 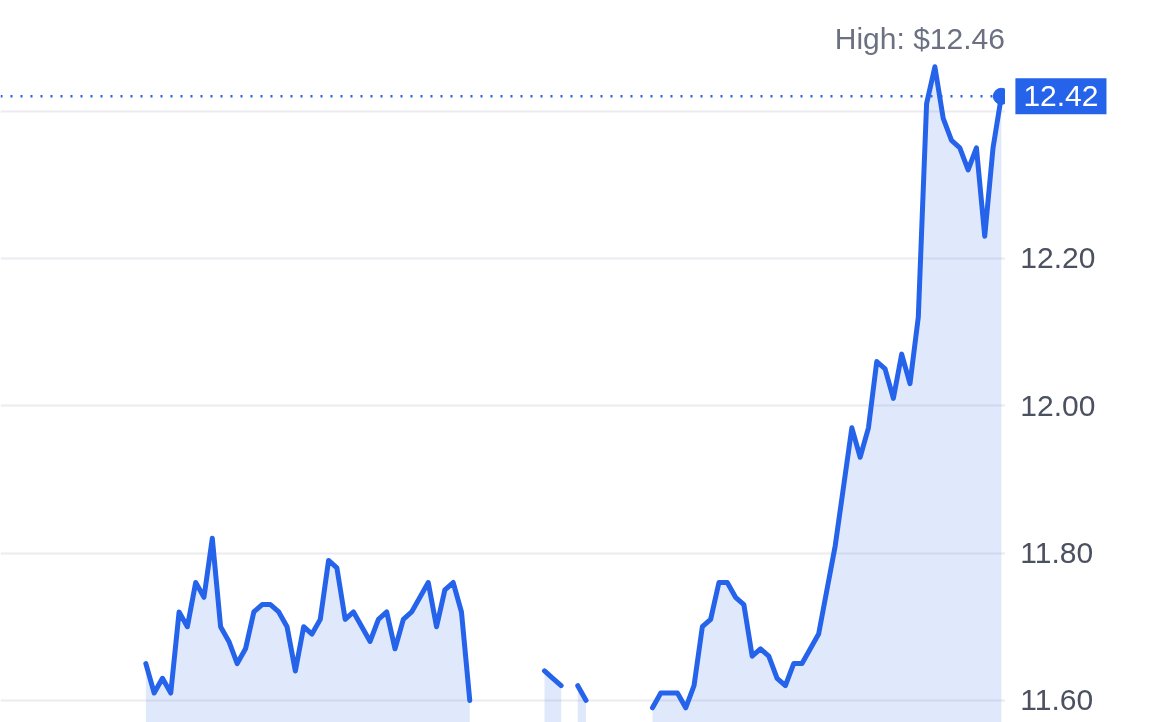 I want to click on y-tick-label: 12.20, so click(x=1058, y=258).